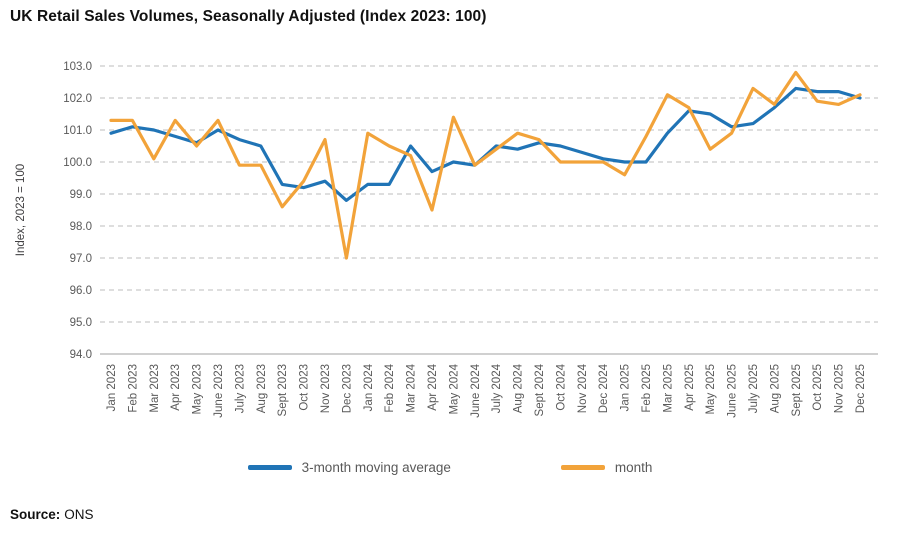 Image resolution: width=900 pixels, height=540 pixels. Describe the element at coordinates (198, 389) in the screenshot. I see `x-tick-label: May 2023` at that location.